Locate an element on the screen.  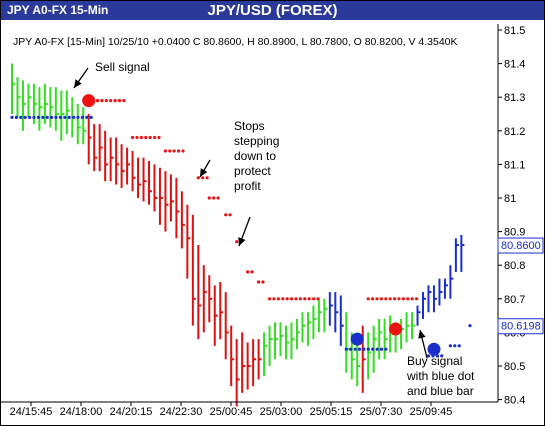
y-tick-label: 81.1 is located at coordinates (514, 165).